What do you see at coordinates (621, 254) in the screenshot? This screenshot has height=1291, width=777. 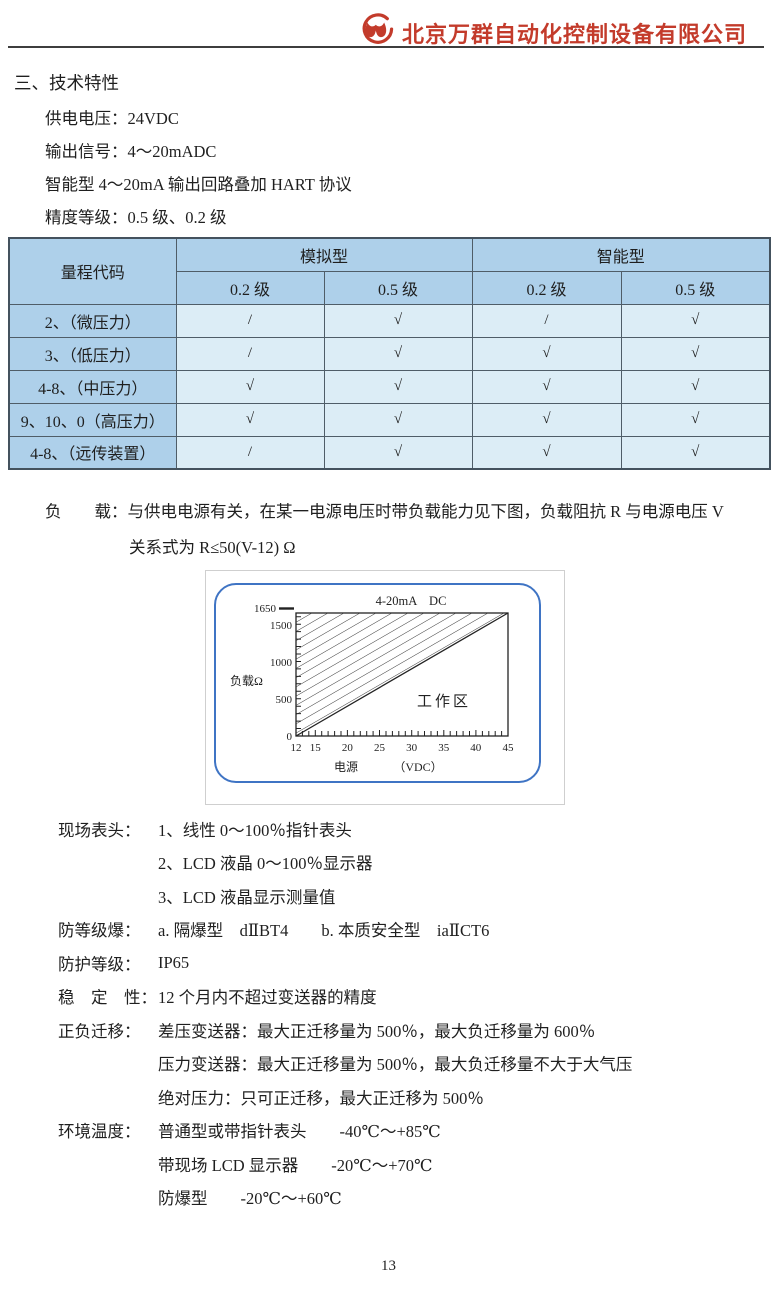 I see `table-group-smart: 智能型` at bounding box center [621, 254].